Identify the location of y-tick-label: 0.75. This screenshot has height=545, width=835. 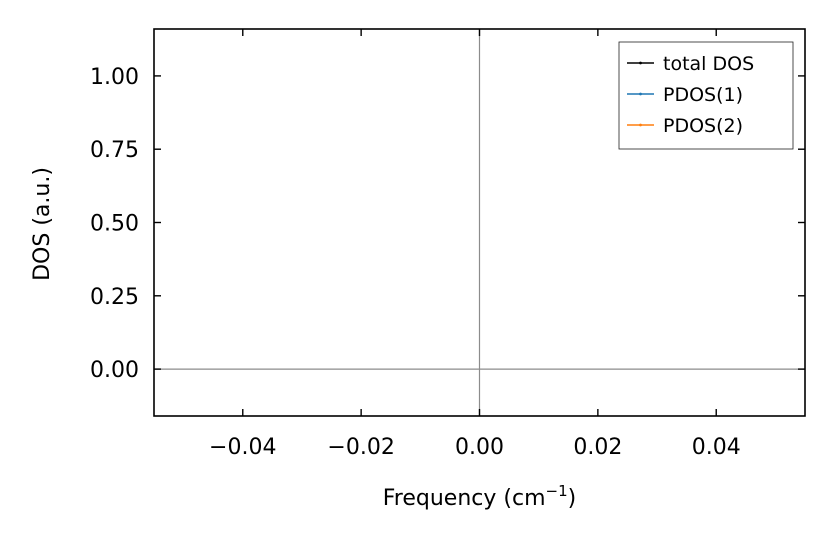
(114, 150).